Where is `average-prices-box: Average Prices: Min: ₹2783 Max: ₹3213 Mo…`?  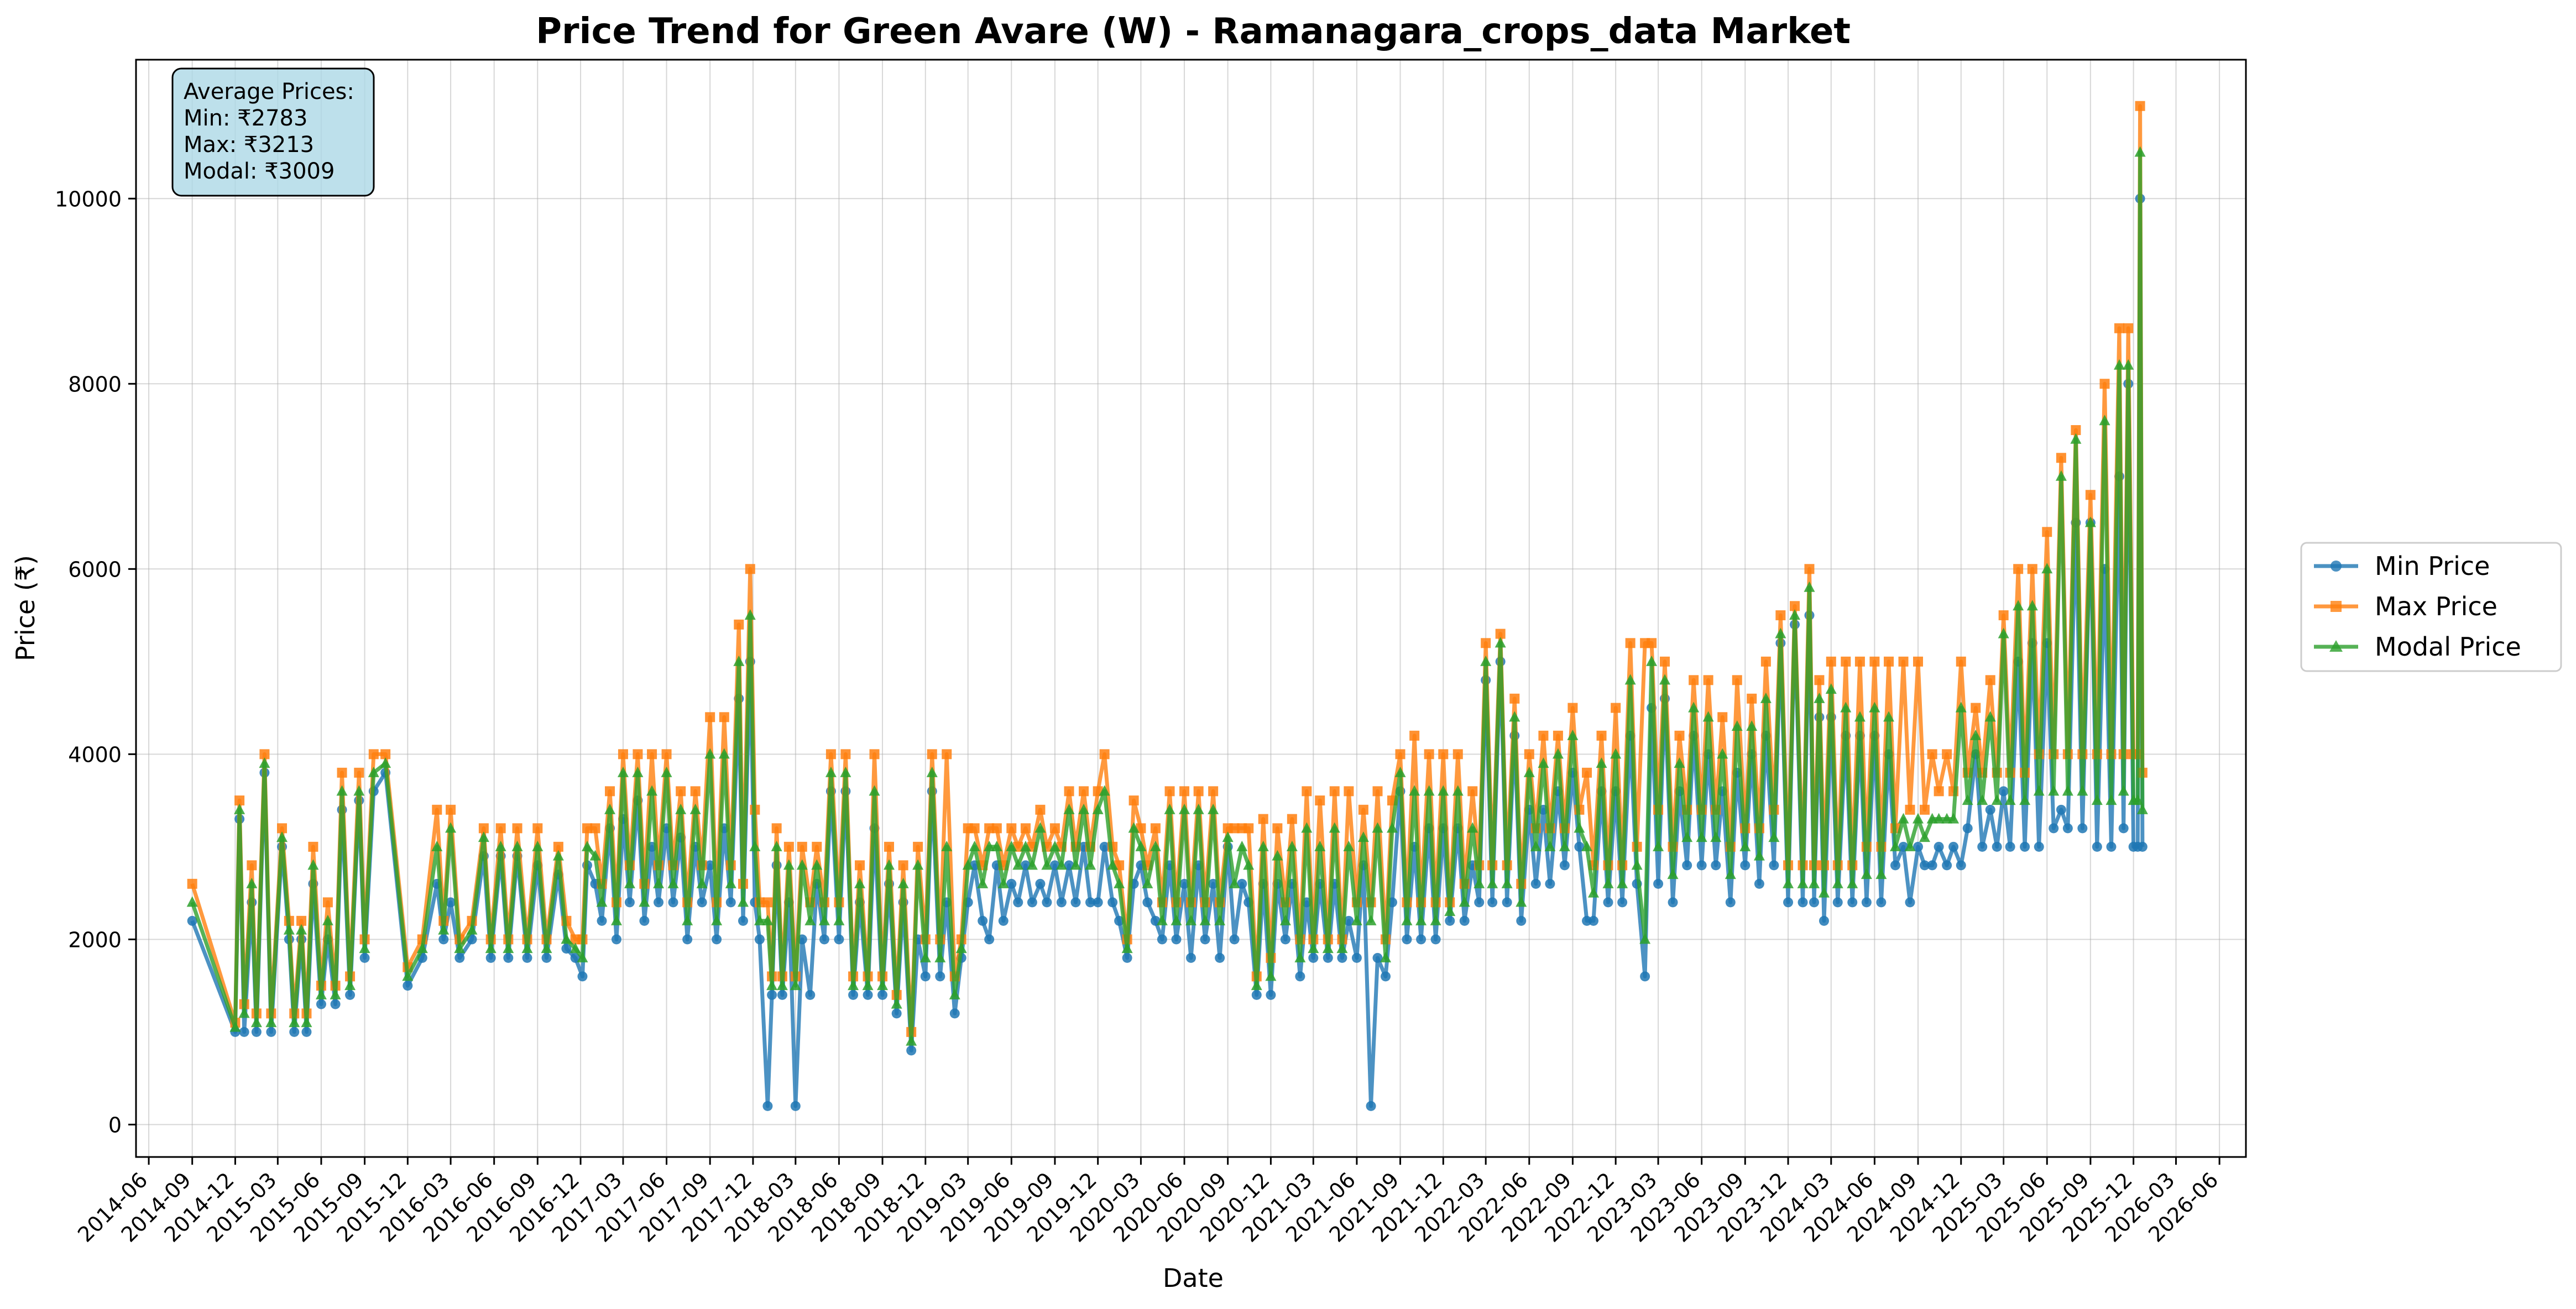 average-prices-box: Average Prices: Min: ₹2783 Max: ₹3213 Mo… is located at coordinates (273, 132).